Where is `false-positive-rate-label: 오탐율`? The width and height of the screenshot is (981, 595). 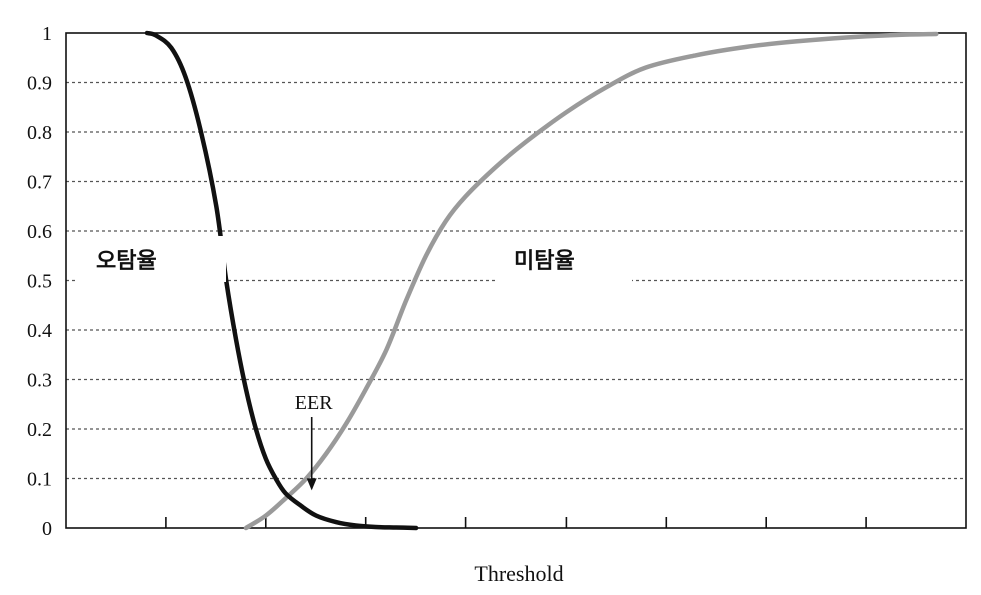 false-positive-rate-label: 오탐율 is located at coordinates (126, 261).